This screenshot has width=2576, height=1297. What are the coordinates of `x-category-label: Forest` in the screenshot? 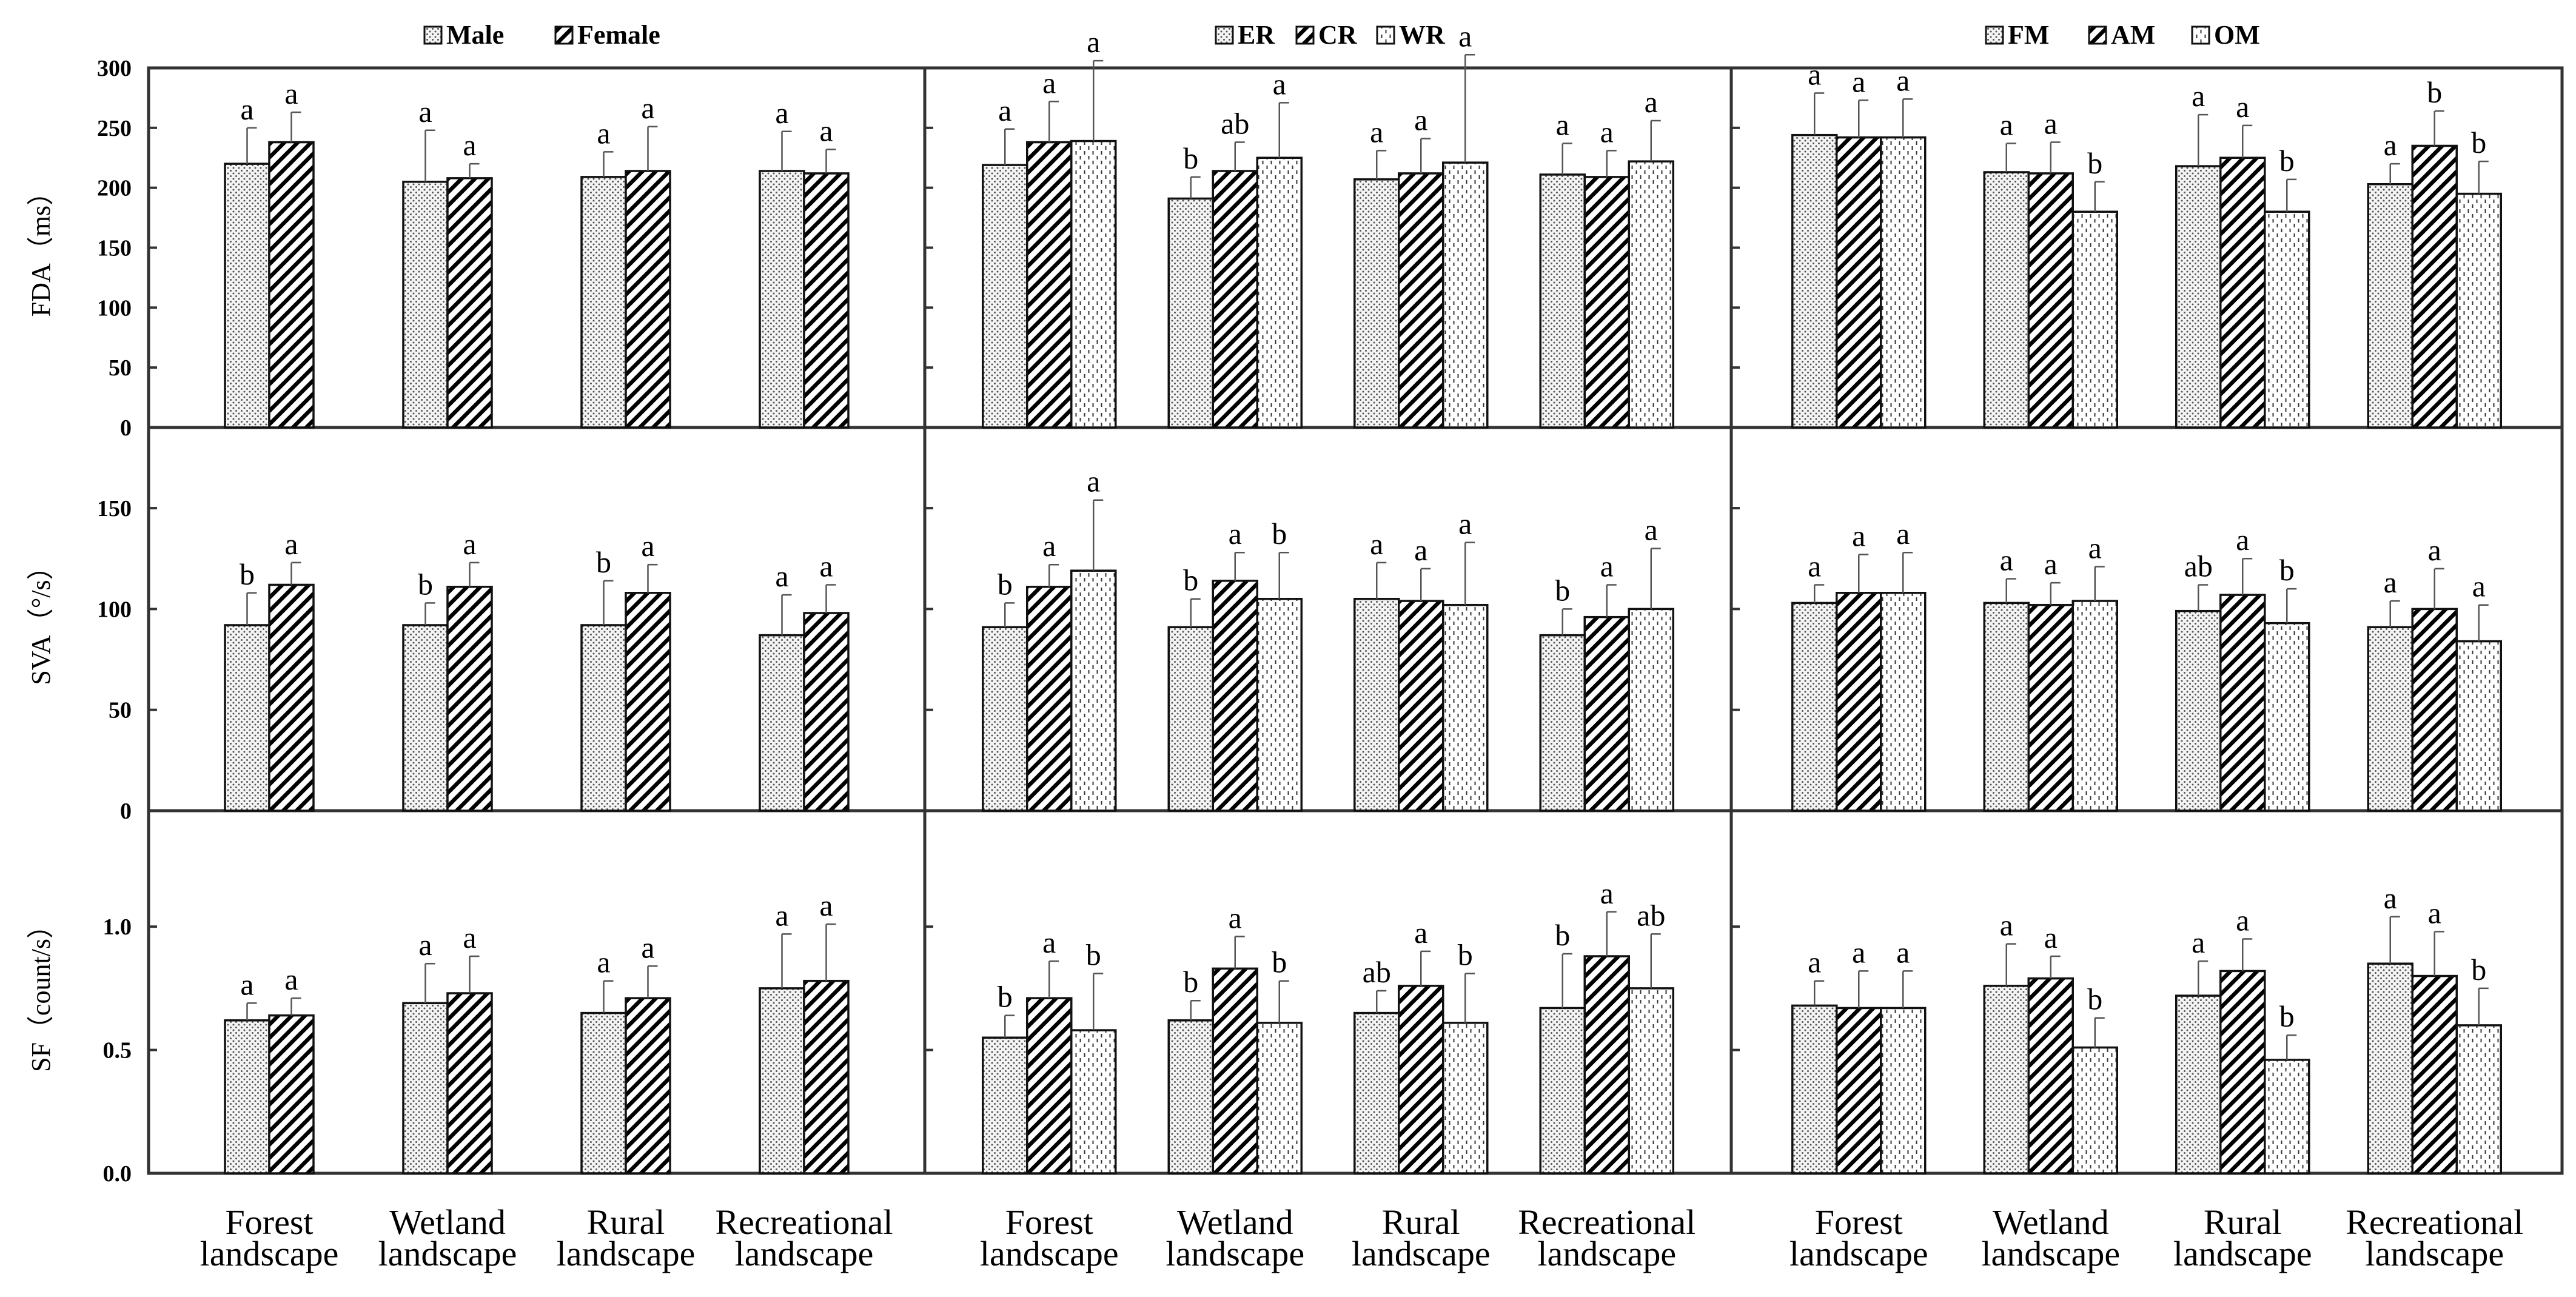 It's located at (1049, 1222).